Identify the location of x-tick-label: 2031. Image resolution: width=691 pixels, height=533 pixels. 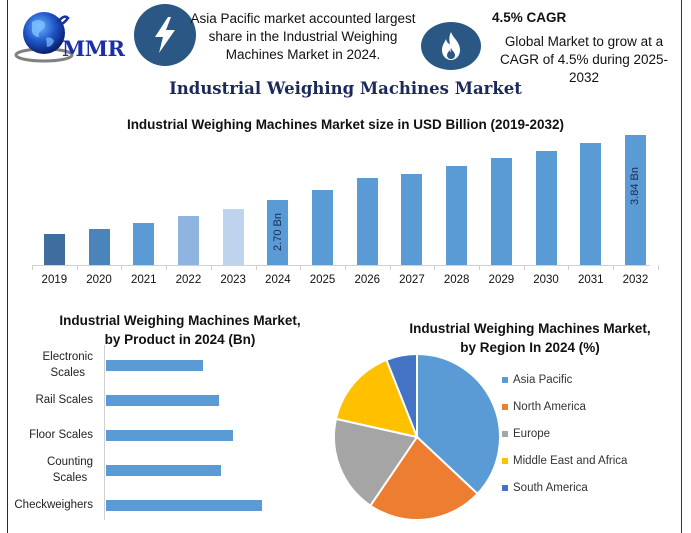
(590, 280).